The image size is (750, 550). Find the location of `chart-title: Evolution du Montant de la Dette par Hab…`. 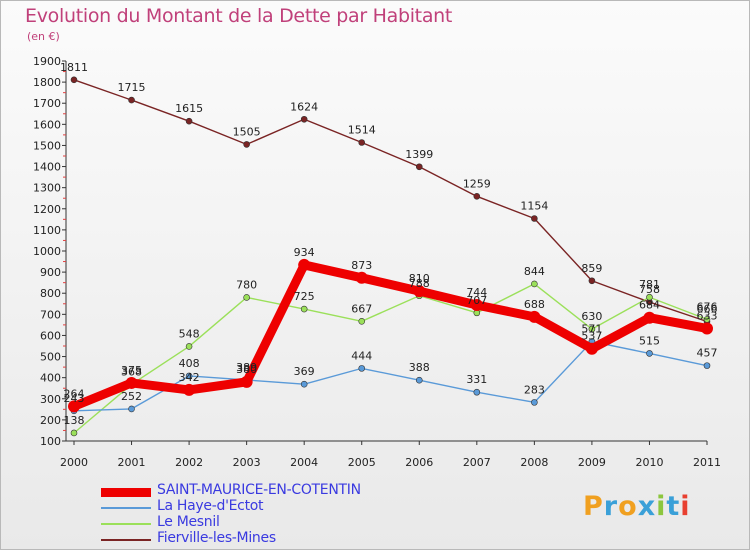

chart-title: Evolution du Montant de la Dette par Hab… is located at coordinates (239, 16).